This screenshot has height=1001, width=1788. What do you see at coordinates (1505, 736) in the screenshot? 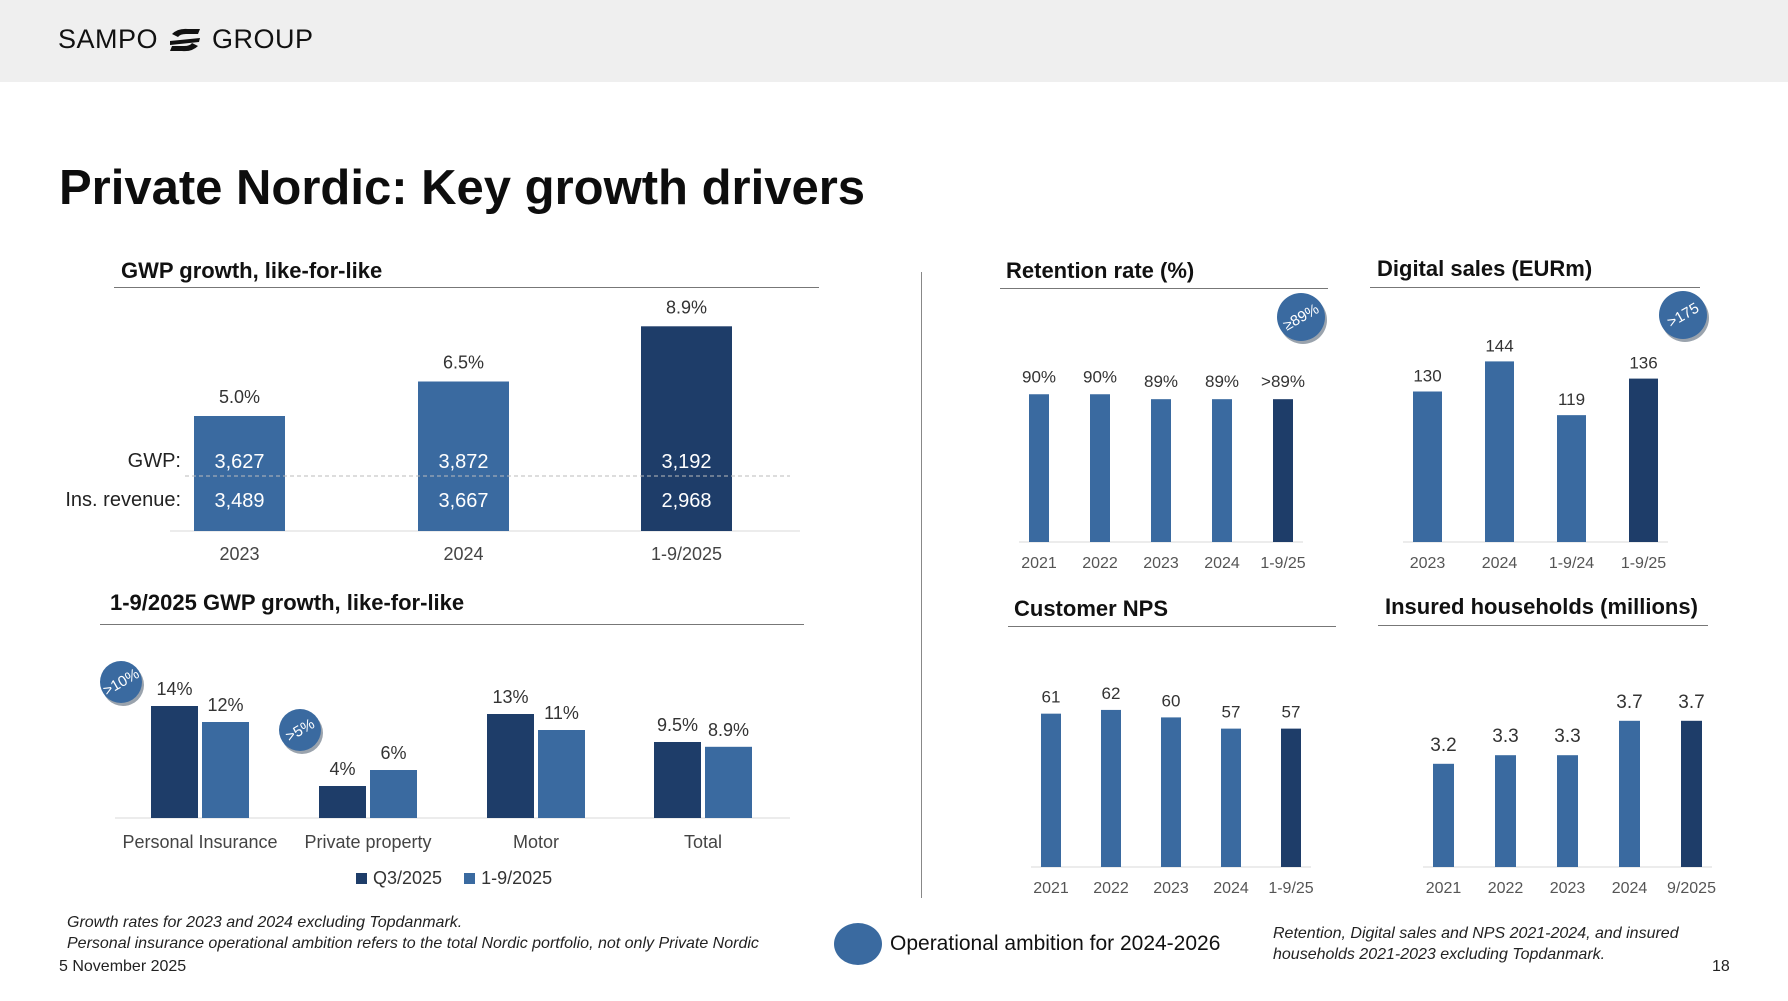
I see `households-svg-value-label-1: 3.3` at bounding box center [1505, 736].